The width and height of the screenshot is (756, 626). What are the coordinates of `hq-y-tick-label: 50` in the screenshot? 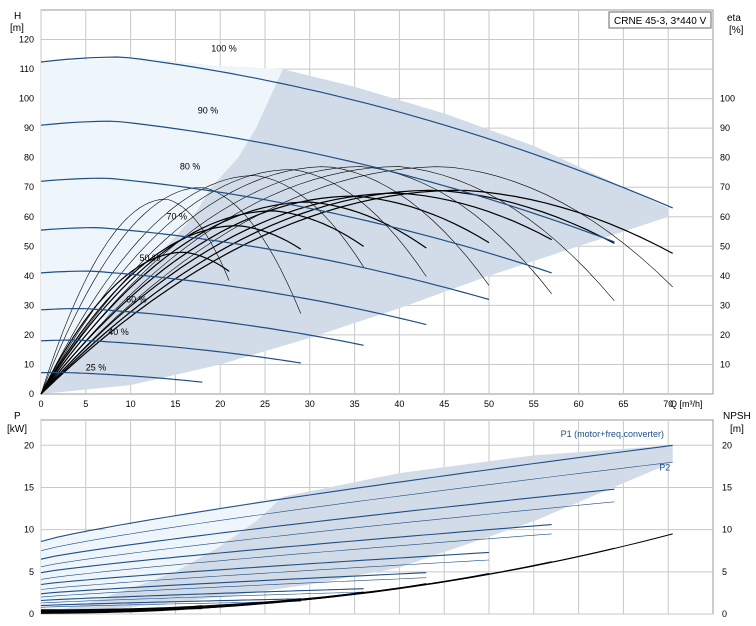 It's located at (29, 246).